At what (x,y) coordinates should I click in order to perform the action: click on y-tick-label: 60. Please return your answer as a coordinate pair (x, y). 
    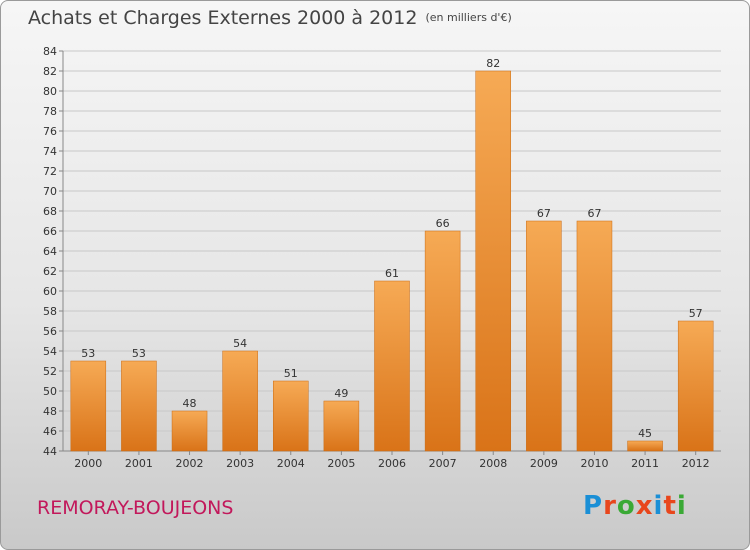
    Looking at the image, I should click on (50, 291).